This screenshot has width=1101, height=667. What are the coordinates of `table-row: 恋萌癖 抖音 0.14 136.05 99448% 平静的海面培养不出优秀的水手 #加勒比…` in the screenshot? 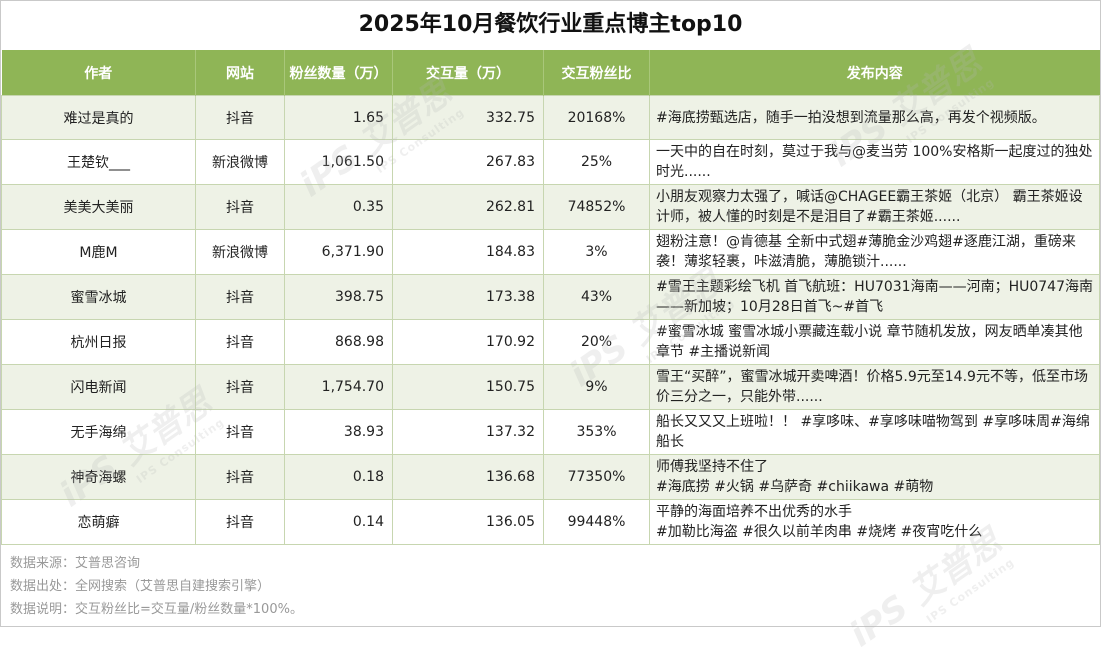 It's located at (550, 522).